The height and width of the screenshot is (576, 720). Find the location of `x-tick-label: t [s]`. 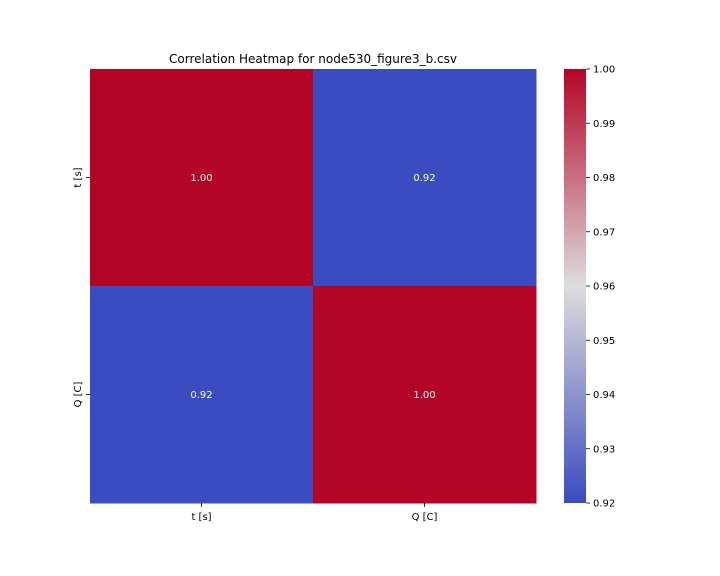

x-tick-label: t [s] is located at coordinates (201, 517).